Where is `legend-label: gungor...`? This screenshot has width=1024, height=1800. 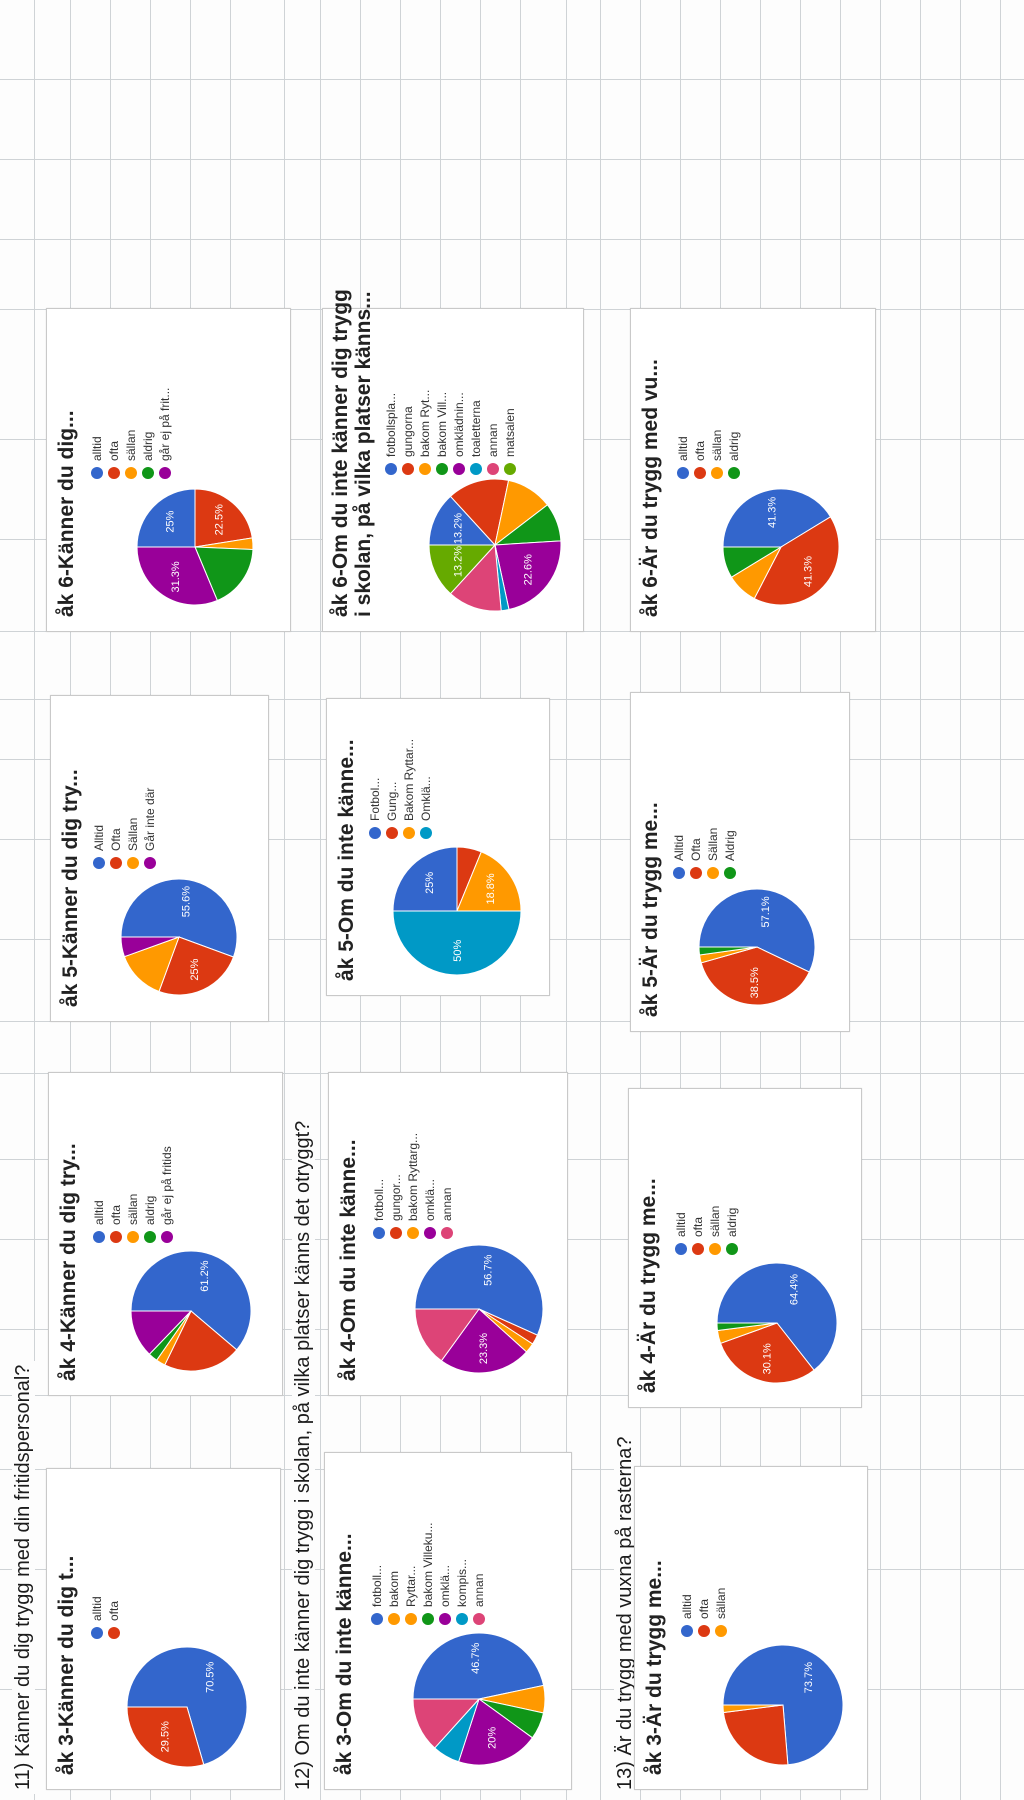
legend-label: gungor... is located at coordinates (396, 1197).